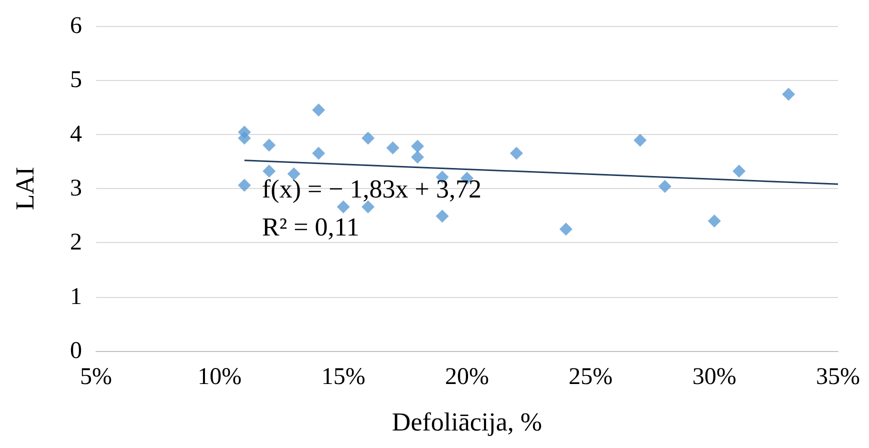 The image size is (869, 448). What do you see at coordinates (372, 189) in the screenshot?
I see `annotation: f(x) = − 1,83x + 3,72` at bounding box center [372, 189].